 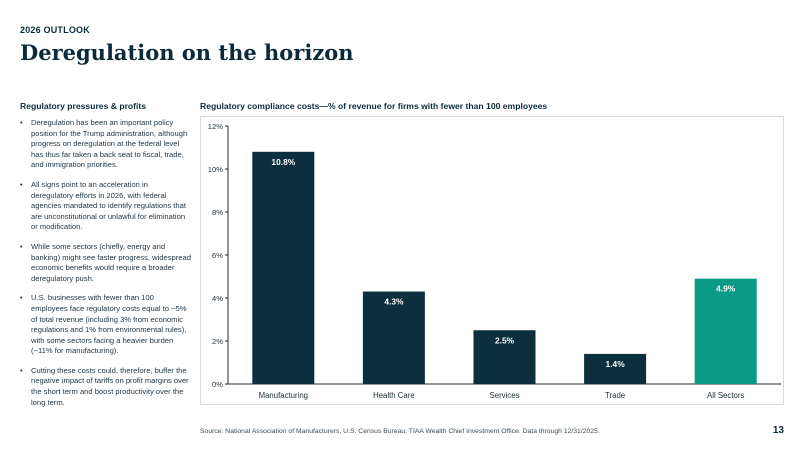 I want to click on y-tick-label: 2%, so click(x=217, y=341).